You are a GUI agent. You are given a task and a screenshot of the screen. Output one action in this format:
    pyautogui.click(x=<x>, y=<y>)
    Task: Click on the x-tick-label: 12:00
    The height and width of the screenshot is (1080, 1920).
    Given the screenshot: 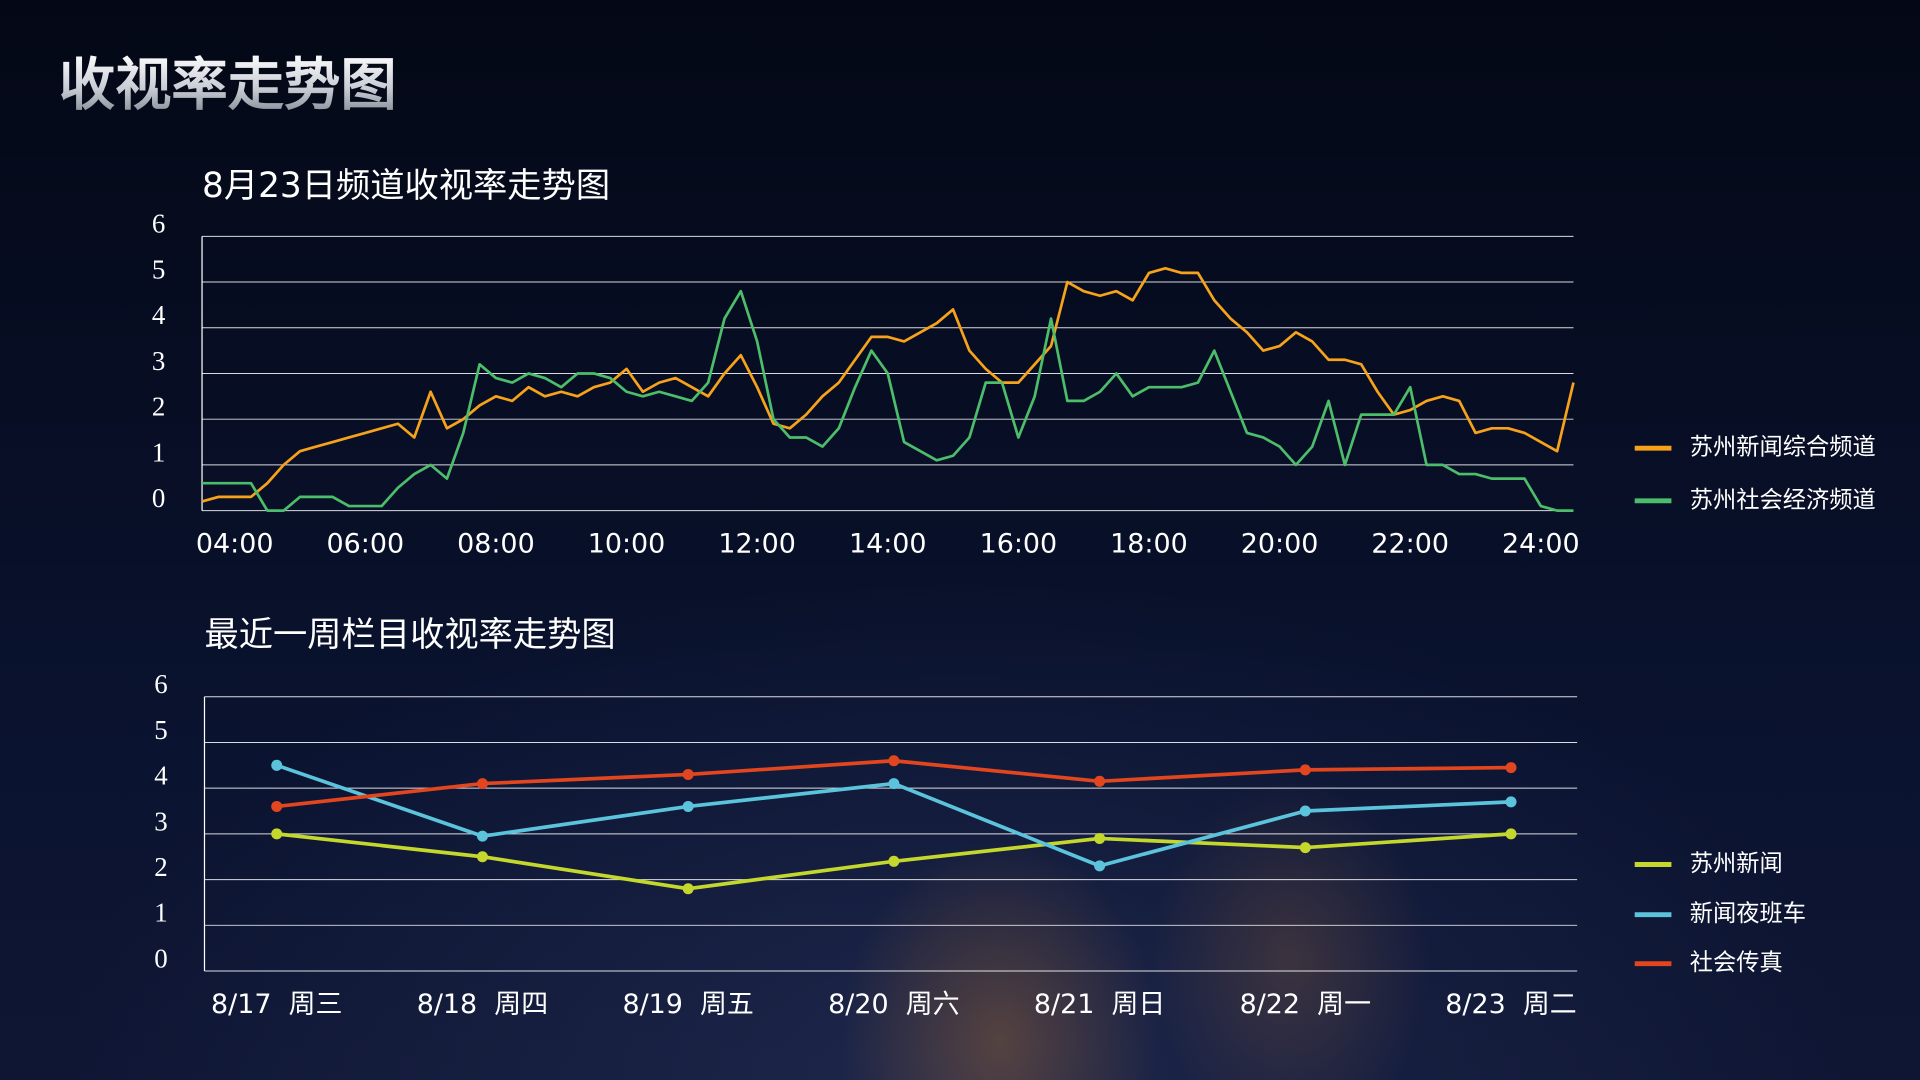 What is the action you would take?
    pyautogui.click(x=757, y=543)
    